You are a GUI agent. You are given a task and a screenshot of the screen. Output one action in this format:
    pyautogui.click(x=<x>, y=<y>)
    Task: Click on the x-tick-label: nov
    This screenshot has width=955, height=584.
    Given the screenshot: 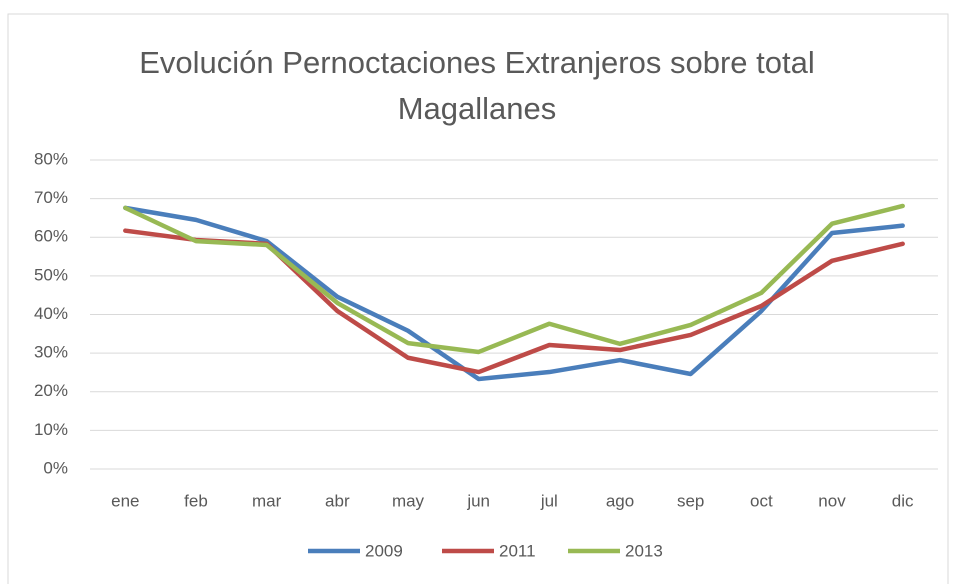 What is the action you would take?
    pyautogui.click(x=832, y=500)
    